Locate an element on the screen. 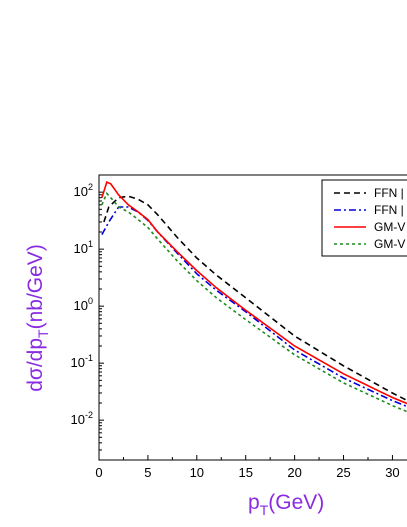 The height and width of the screenshot is (527, 407). legend: FFN | FFN | GM-V GM-V is located at coordinates (364, 218).